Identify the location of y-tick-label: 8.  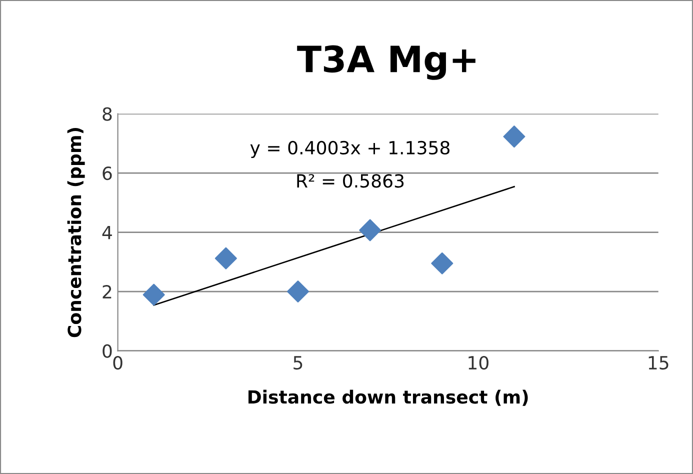
(107, 114).